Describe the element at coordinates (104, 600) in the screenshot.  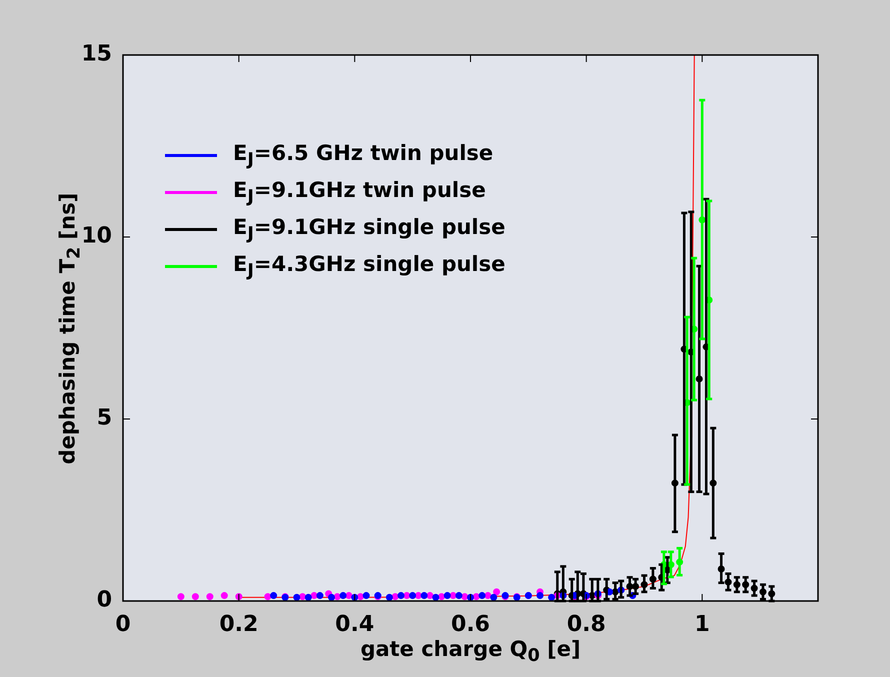
I see `y-tick-label: 0` at that location.